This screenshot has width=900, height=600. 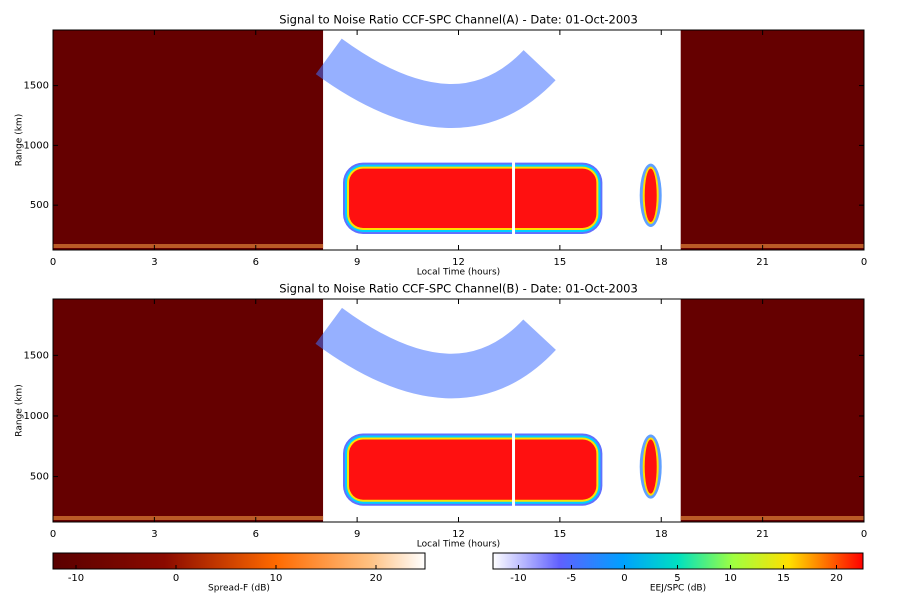 What do you see at coordinates (571, 578) in the screenshot?
I see `colorbar-tick-label: -5` at bounding box center [571, 578].